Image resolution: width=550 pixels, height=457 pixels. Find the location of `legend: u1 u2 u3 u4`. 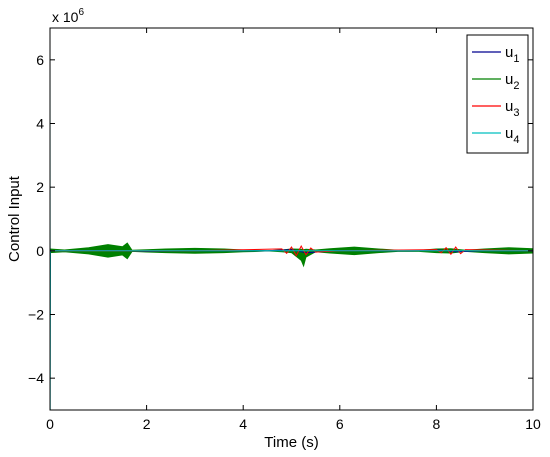

legend: u1 u2 u3 u4 is located at coordinates (497, 94).